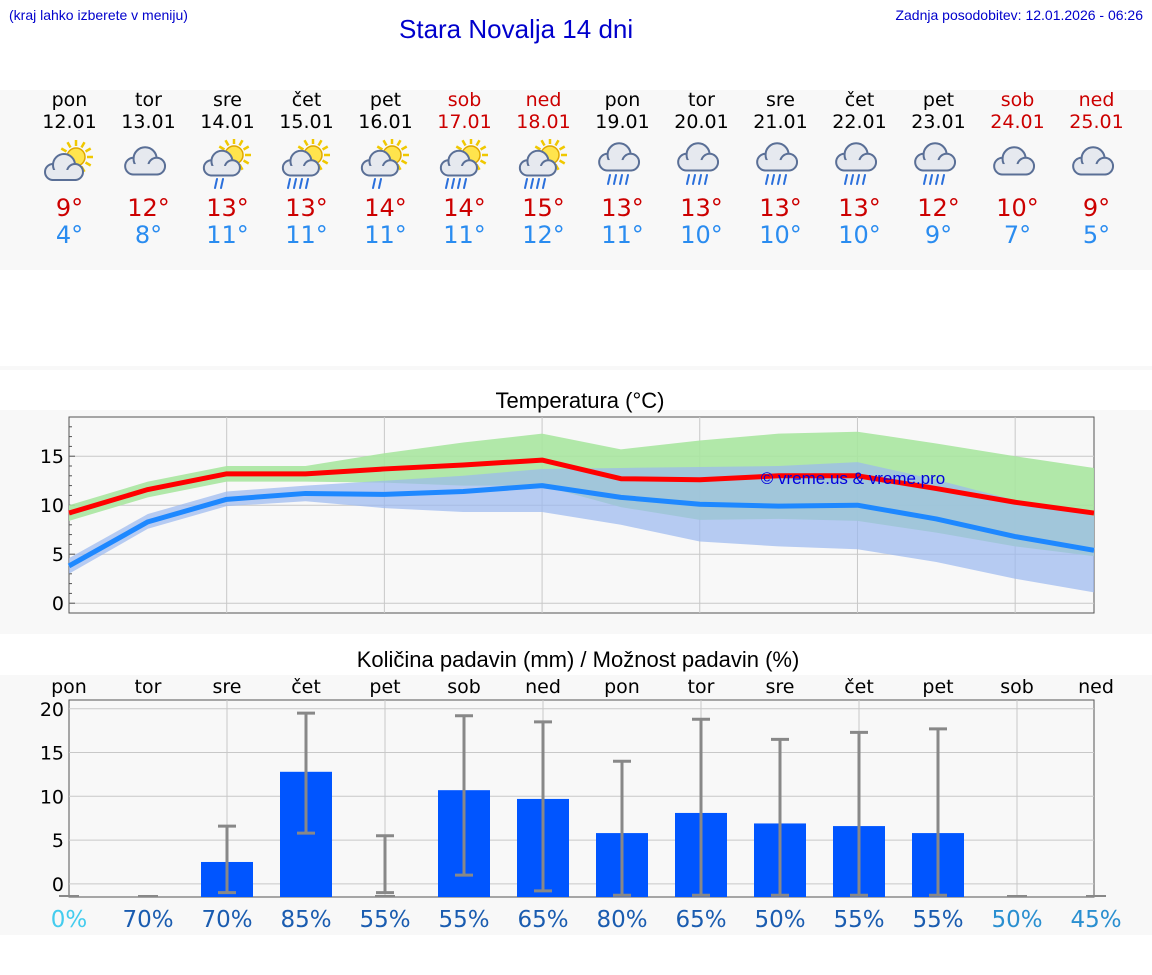  I want to click on temp-max-line, so click(581, 486).